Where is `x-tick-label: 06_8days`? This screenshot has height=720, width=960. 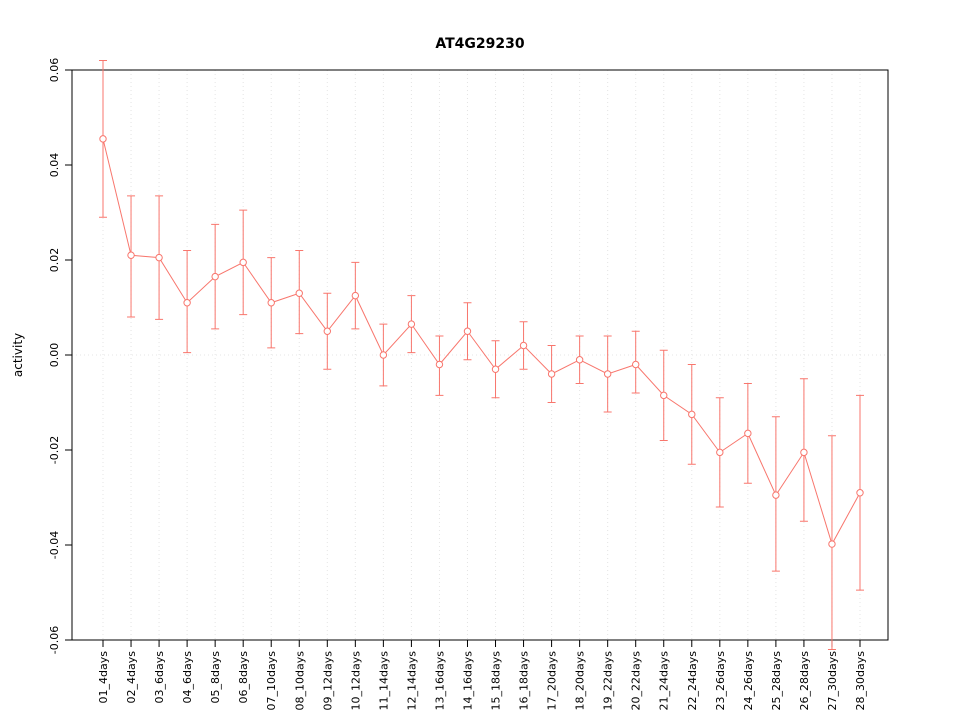
x-tick-label: 06_8days is located at coordinates (243, 677).